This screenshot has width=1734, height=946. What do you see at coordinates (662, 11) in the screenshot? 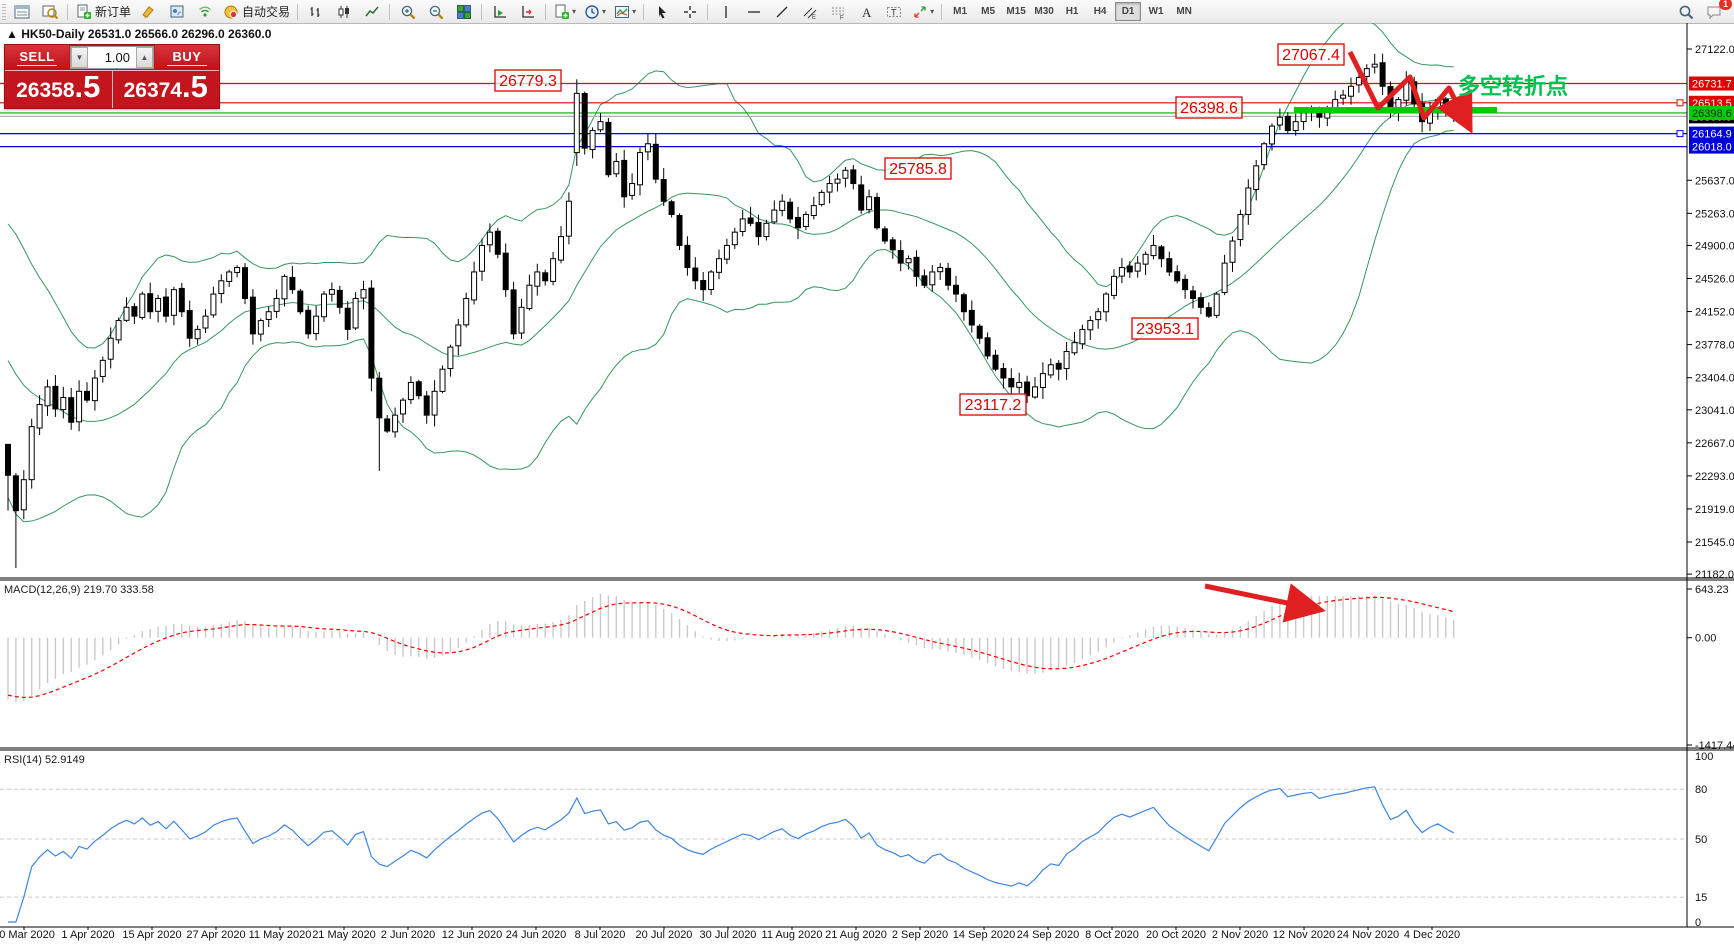
I see `cursor-icon` at bounding box center [662, 11].